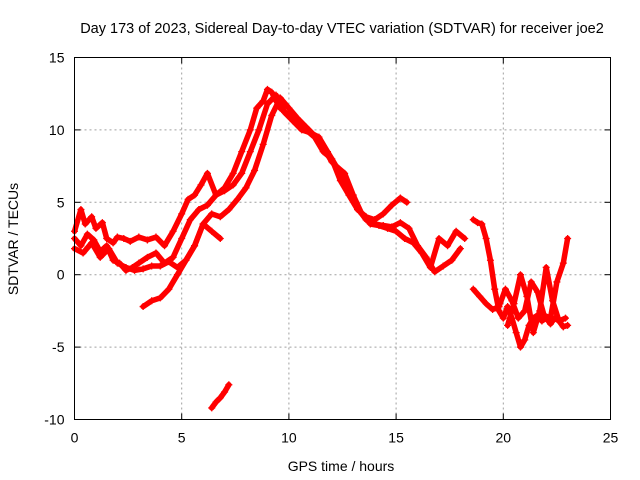 The width and height of the screenshot is (640, 480). What do you see at coordinates (54, 420) in the screenshot?
I see `y-tick-label: -10` at bounding box center [54, 420].